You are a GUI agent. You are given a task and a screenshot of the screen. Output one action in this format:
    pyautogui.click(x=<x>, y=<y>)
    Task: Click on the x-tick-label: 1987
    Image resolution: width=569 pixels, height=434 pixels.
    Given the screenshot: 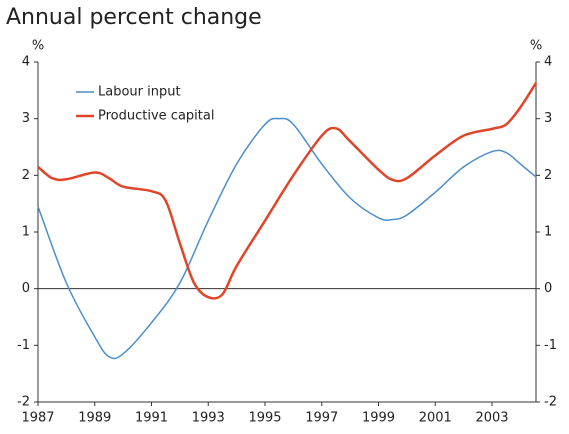 What is the action you would take?
    pyautogui.click(x=37, y=418)
    